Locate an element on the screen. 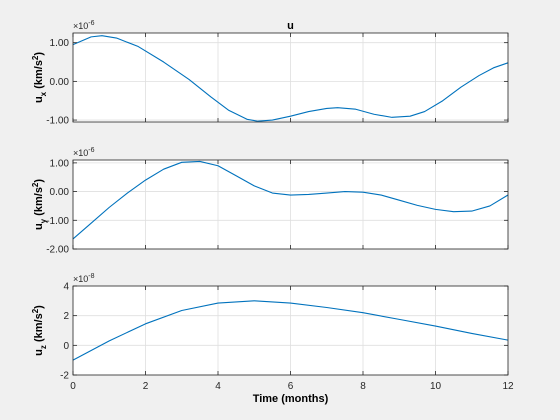 The image size is (560, 420). x-tick-label: 4 is located at coordinates (218, 386).